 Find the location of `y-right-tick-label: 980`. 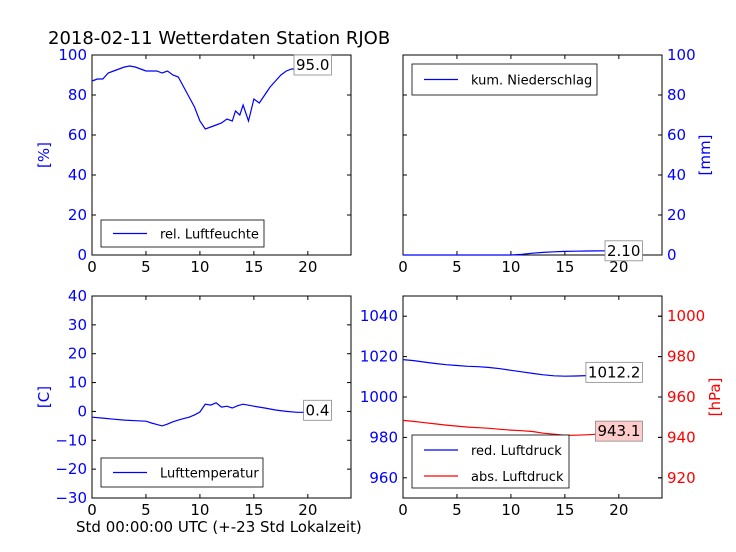

y-right-tick-label: 980 is located at coordinates (681, 357).